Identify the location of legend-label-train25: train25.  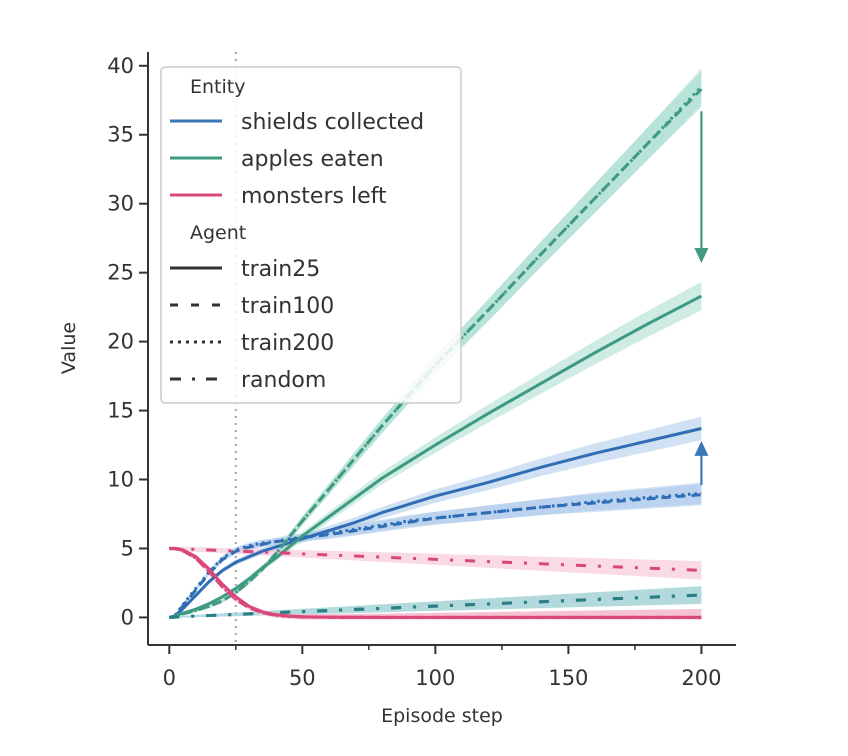
(280, 269).